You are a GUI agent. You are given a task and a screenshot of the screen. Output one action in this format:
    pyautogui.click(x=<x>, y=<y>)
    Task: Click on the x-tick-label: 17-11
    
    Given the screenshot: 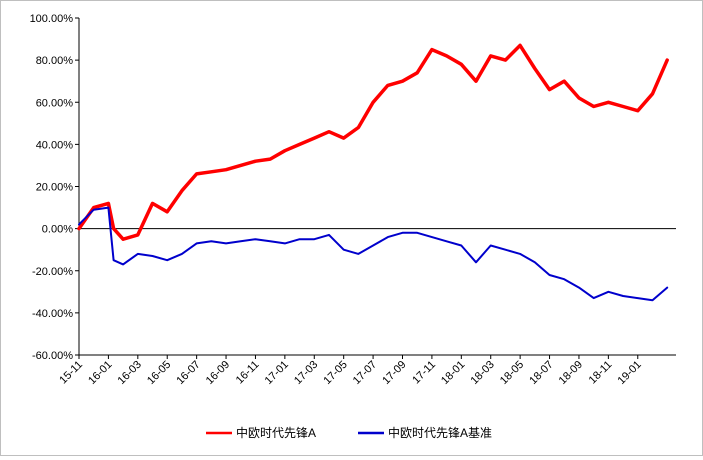 What is the action you would take?
    pyautogui.click(x=424, y=373)
    